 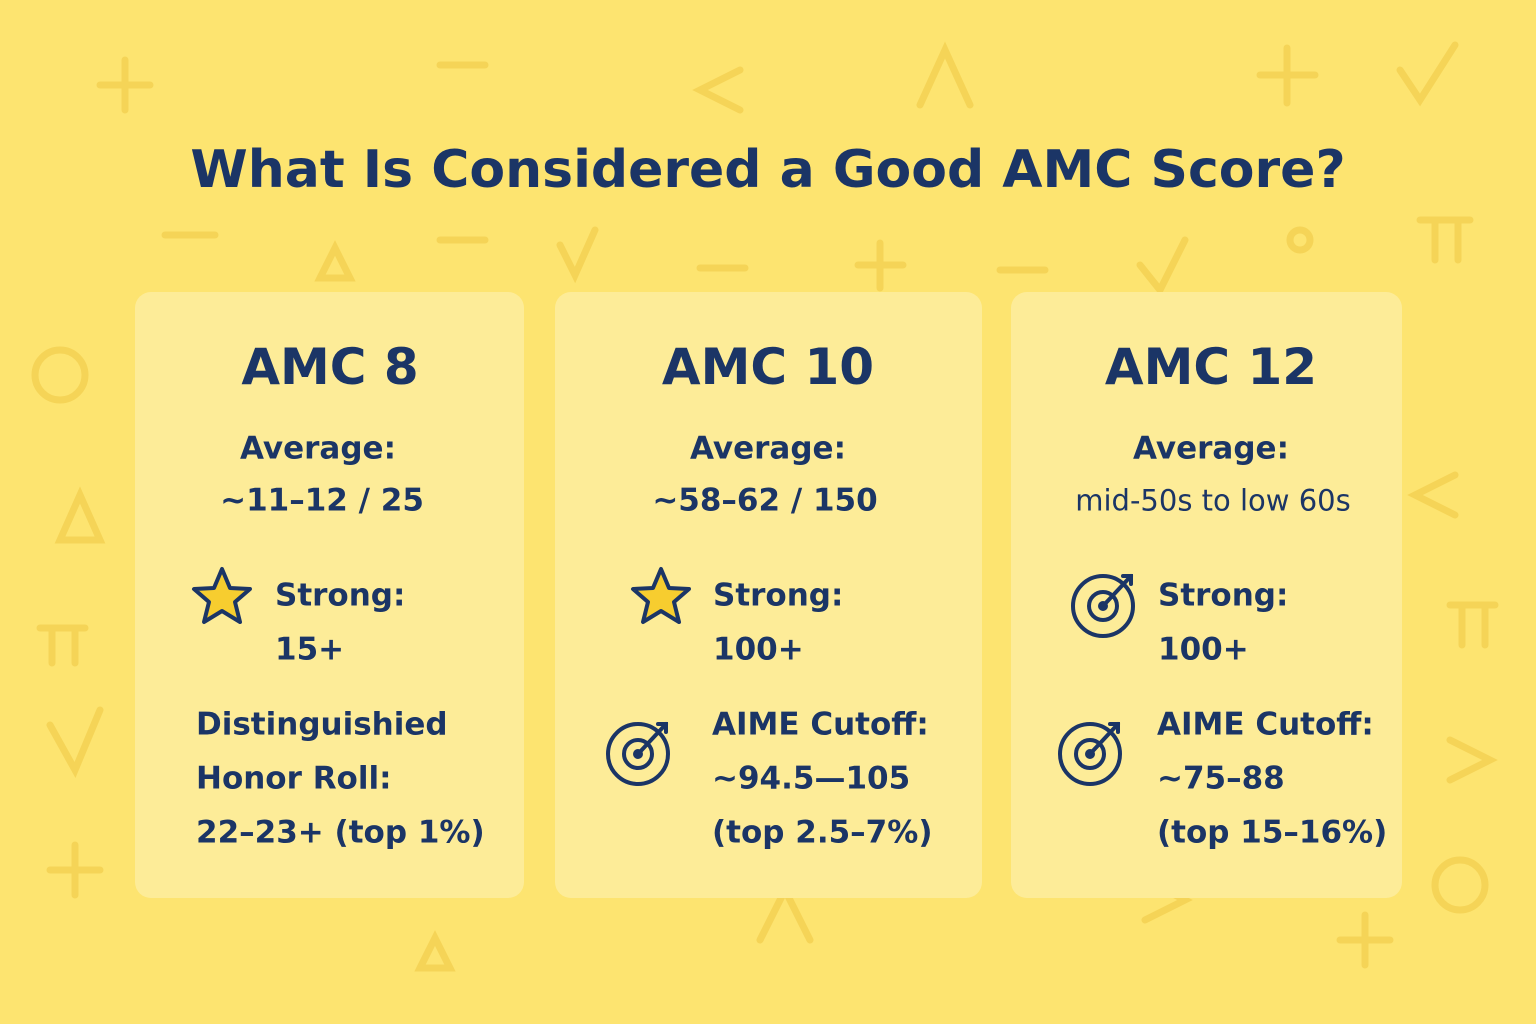 What do you see at coordinates (310, 649) in the screenshot?
I see `item-line: 15+` at bounding box center [310, 649].